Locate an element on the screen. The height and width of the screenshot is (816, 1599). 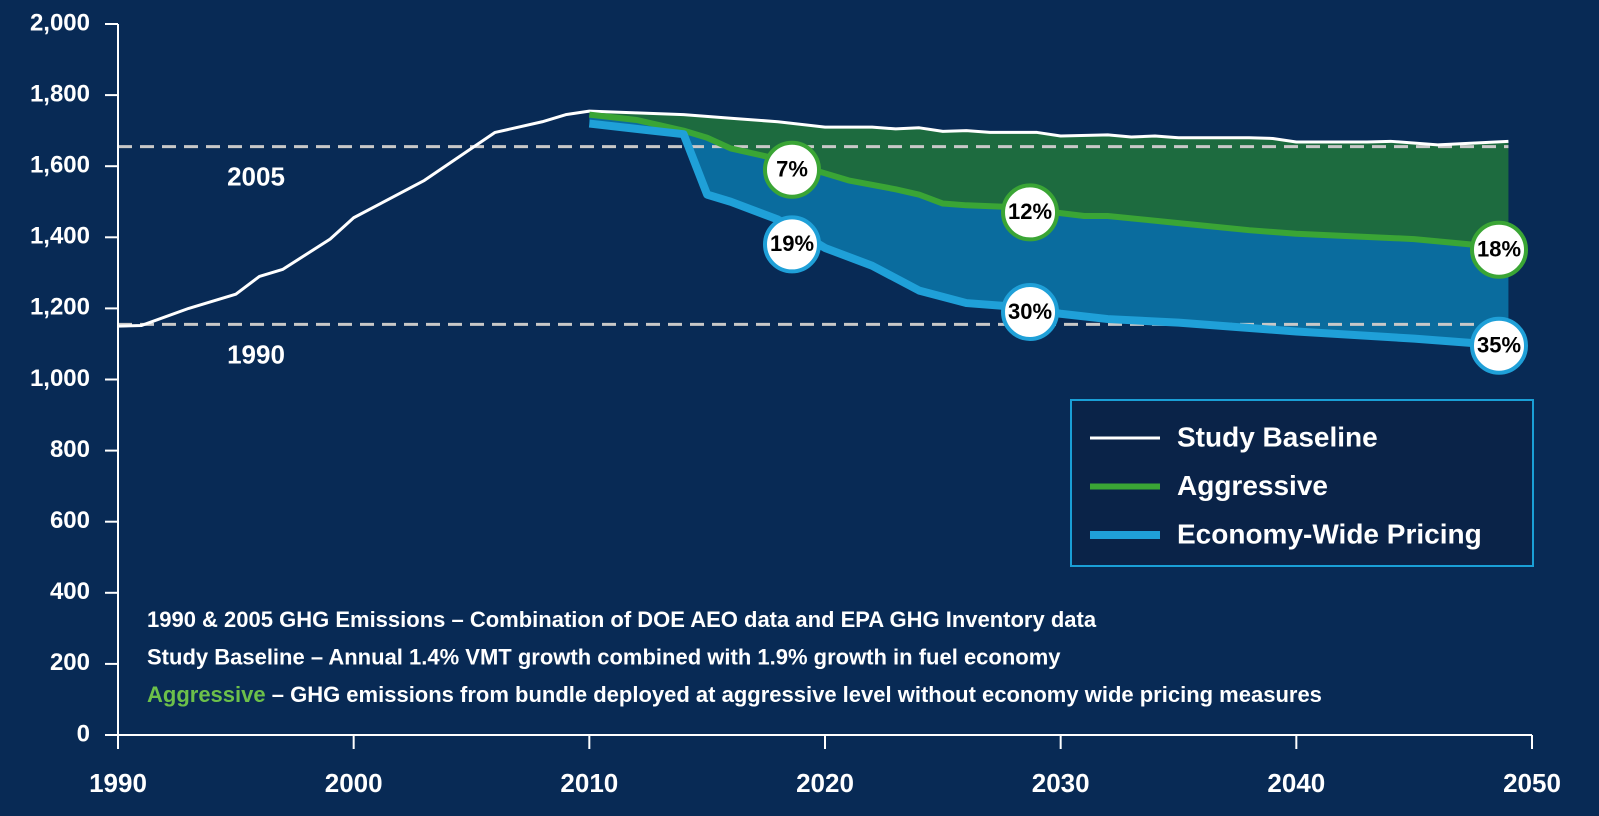
y-tick-label: 1,400 is located at coordinates (60, 236).